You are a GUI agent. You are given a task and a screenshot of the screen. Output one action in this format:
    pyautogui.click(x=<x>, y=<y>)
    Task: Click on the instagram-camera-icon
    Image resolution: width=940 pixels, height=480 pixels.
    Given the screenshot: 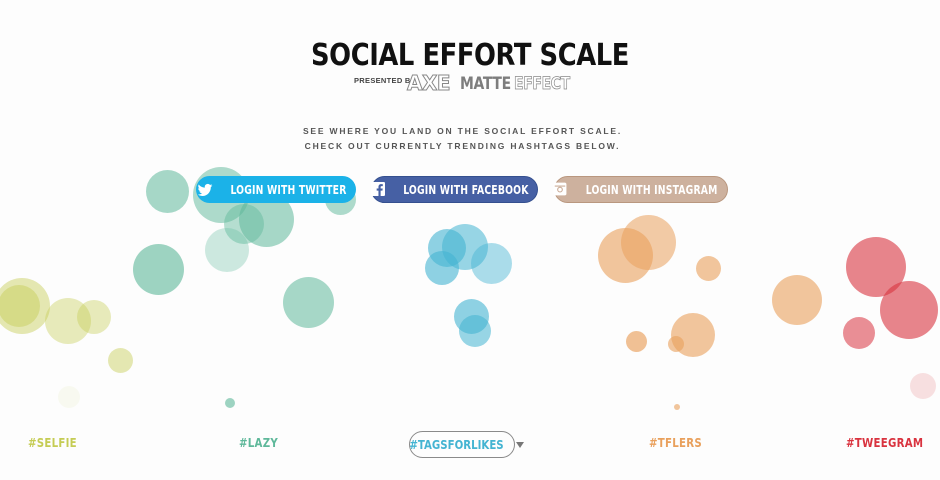 What is the action you would take?
    pyautogui.click(x=560, y=190)
    